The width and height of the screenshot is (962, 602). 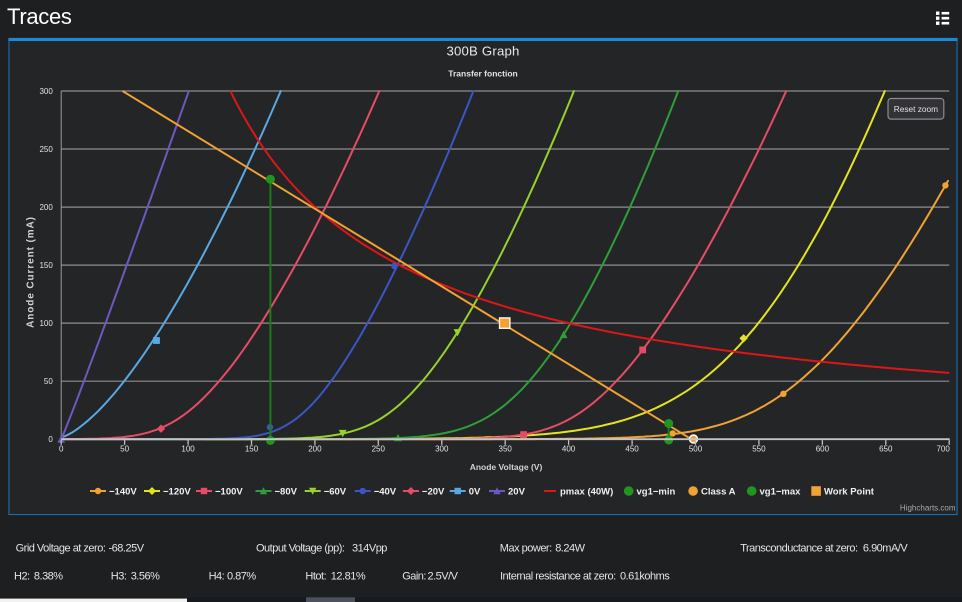 What do you see at coordinates (315, 577) in the screenshot?
I see `svg-text: Htot:` at bounding box center [315, 577].